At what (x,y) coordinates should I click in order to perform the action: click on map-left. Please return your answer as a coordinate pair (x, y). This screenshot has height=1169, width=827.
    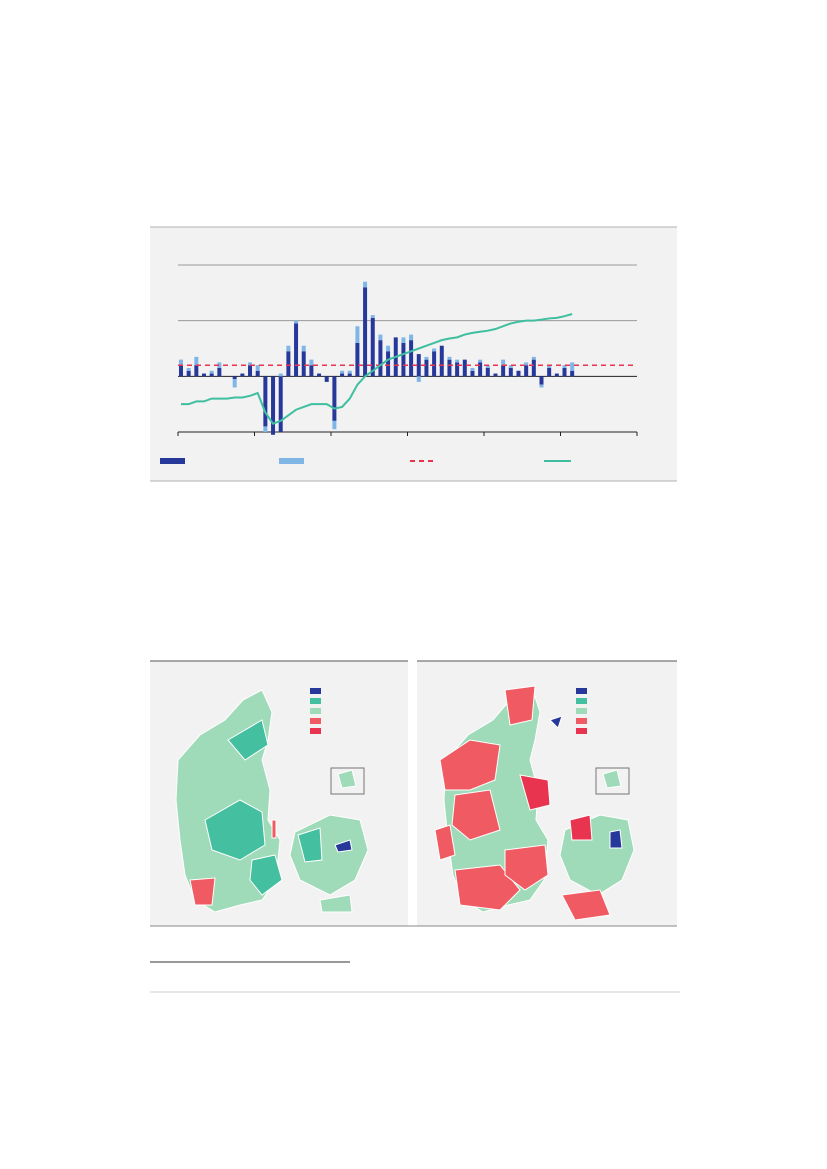
    Looking at the image, I should click on (272, 800).